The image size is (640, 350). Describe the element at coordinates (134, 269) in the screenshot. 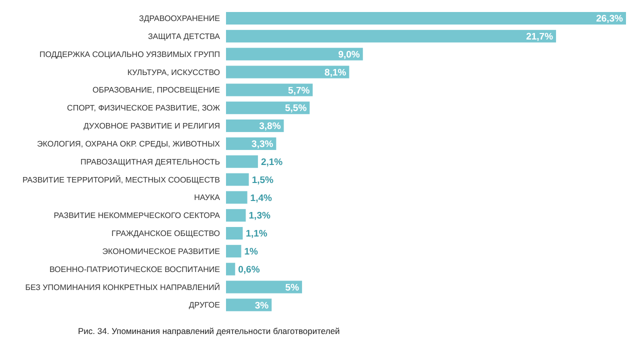

I see `y-tick-label: ВОЕННО-ПАТРИОТИЧЕСКОЕ ВОСПИТАНИЕ` at that location.